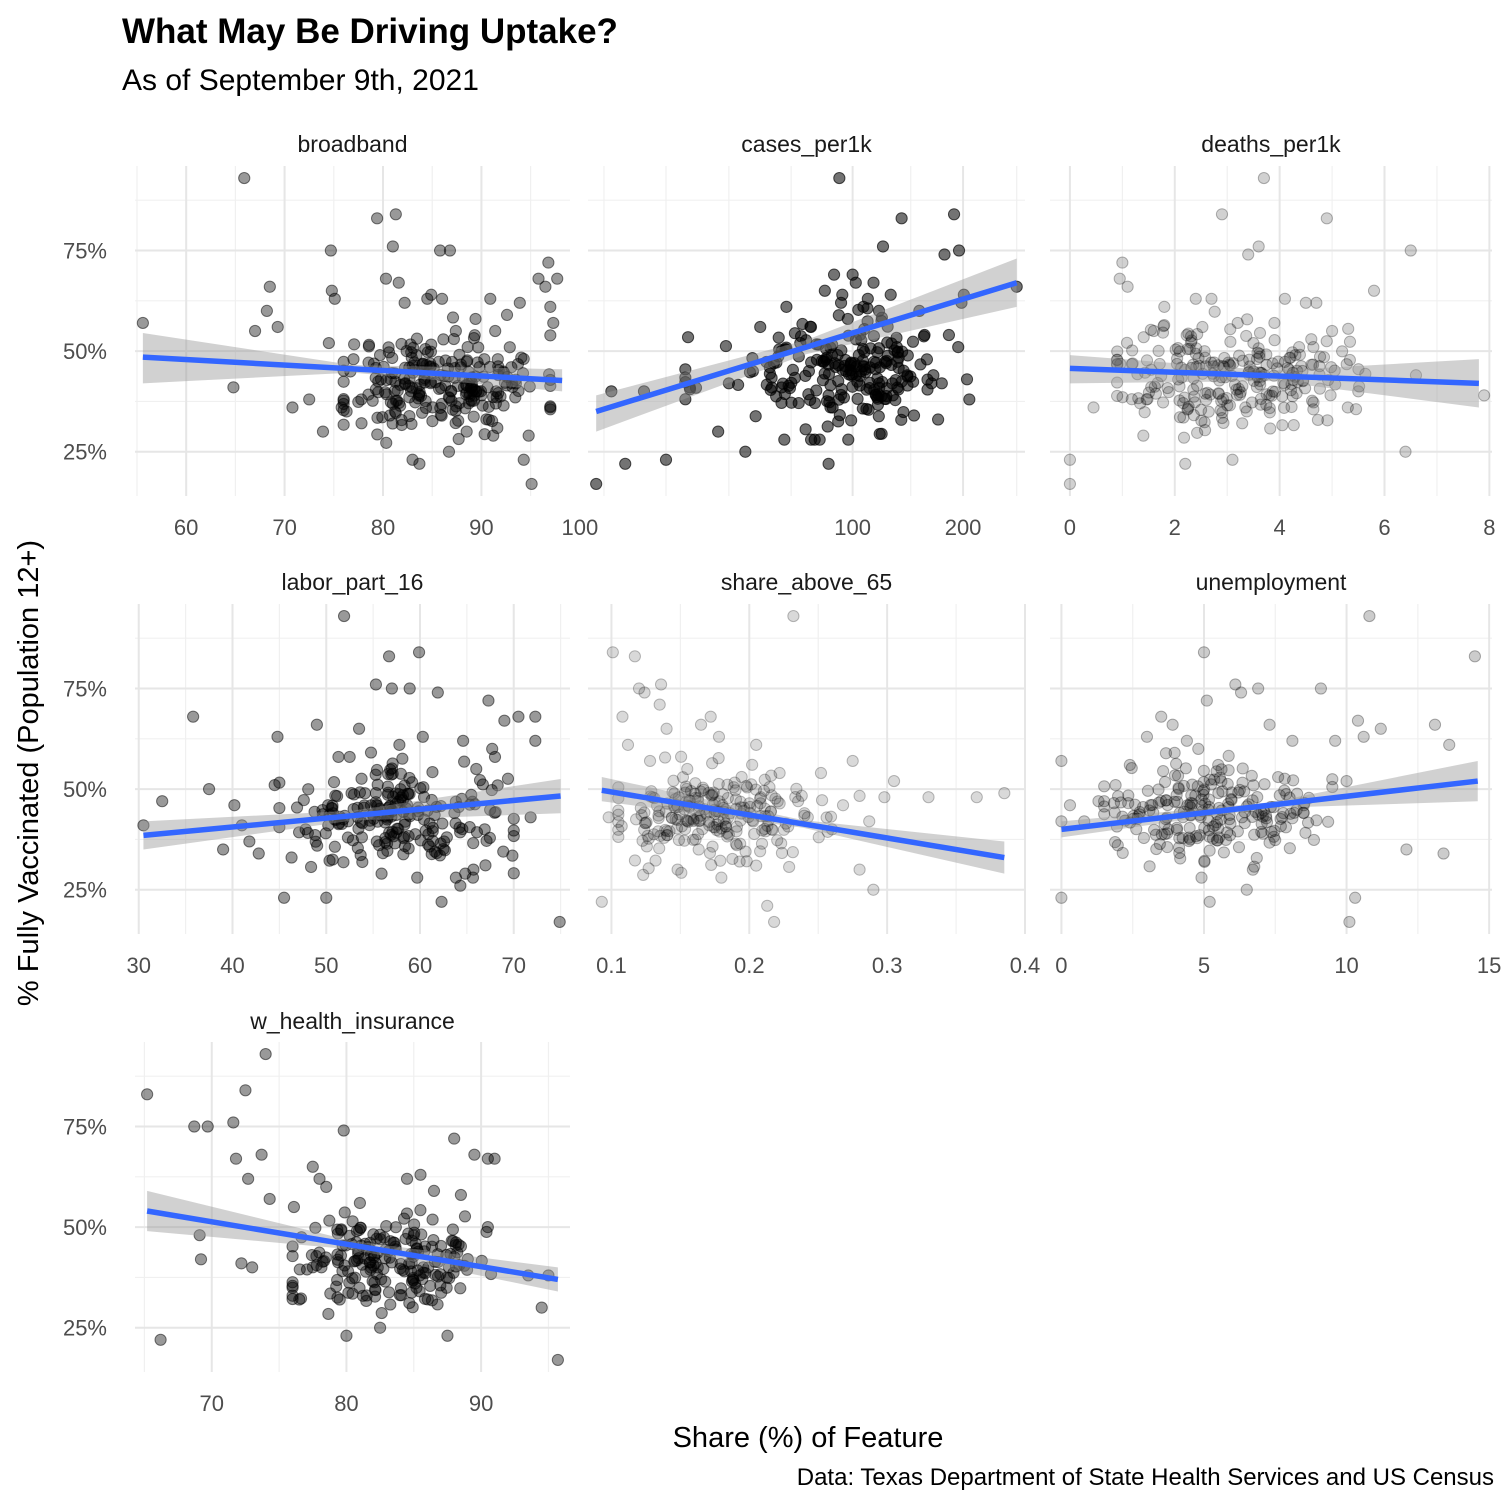  I want to click on x-tick-label: 60, so click(420, 965).